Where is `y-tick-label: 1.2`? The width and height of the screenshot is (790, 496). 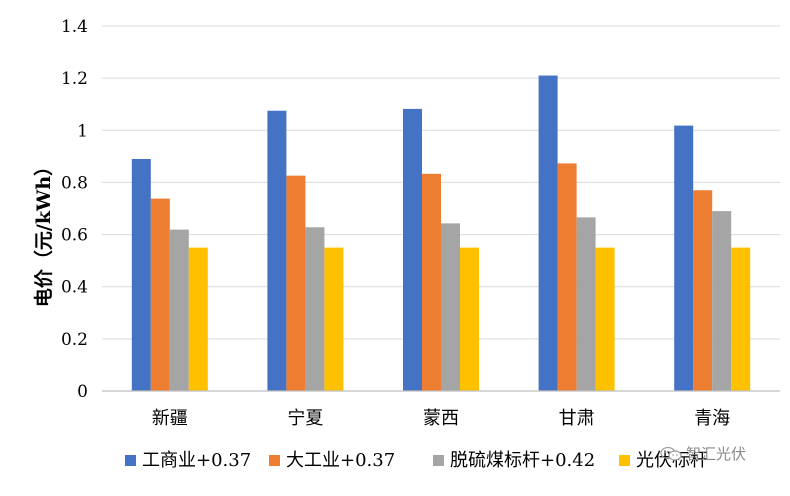
y-tick-label: 1.2 is located at coordinates (74, 79).